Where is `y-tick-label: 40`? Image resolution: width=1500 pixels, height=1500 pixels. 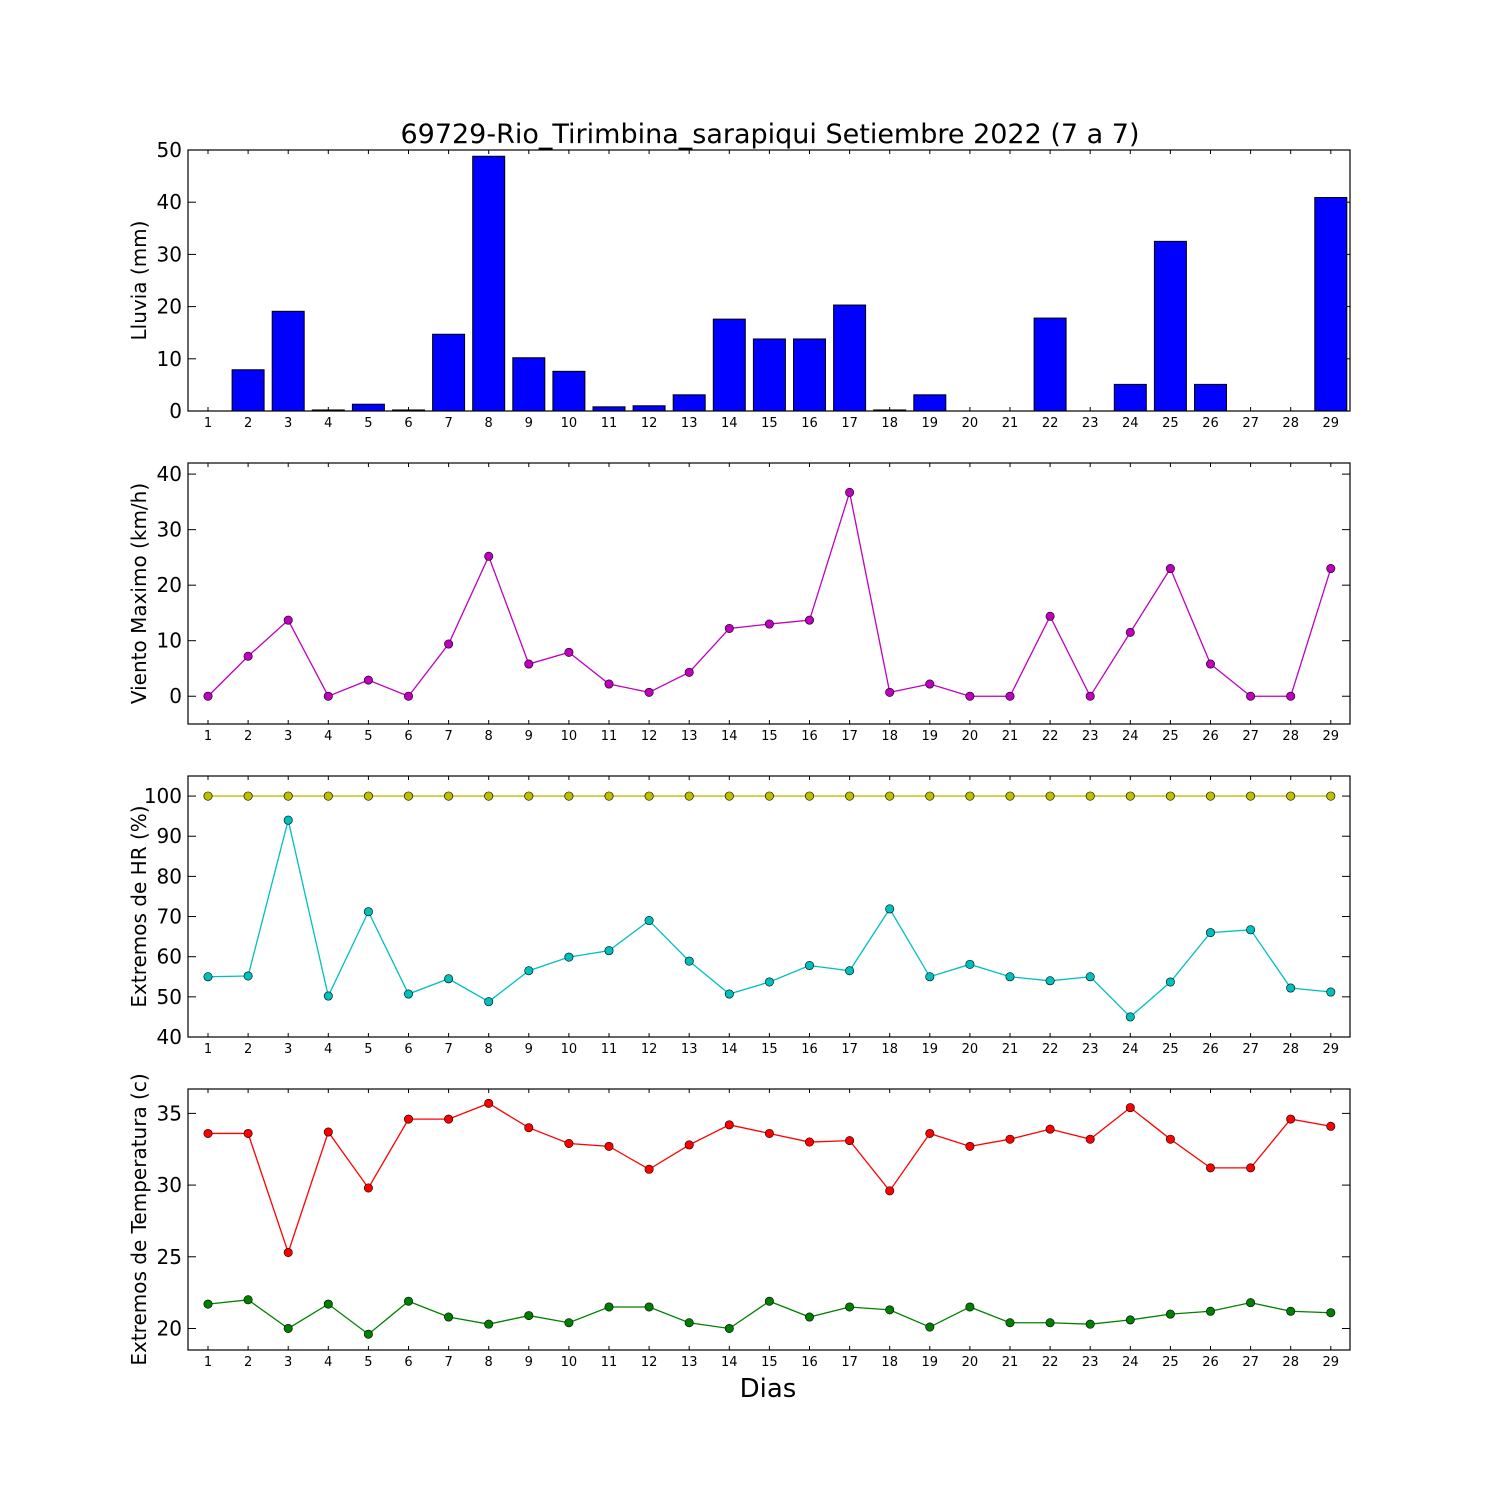 y-tick-label: 40 is located at coordinates (169, 1037).